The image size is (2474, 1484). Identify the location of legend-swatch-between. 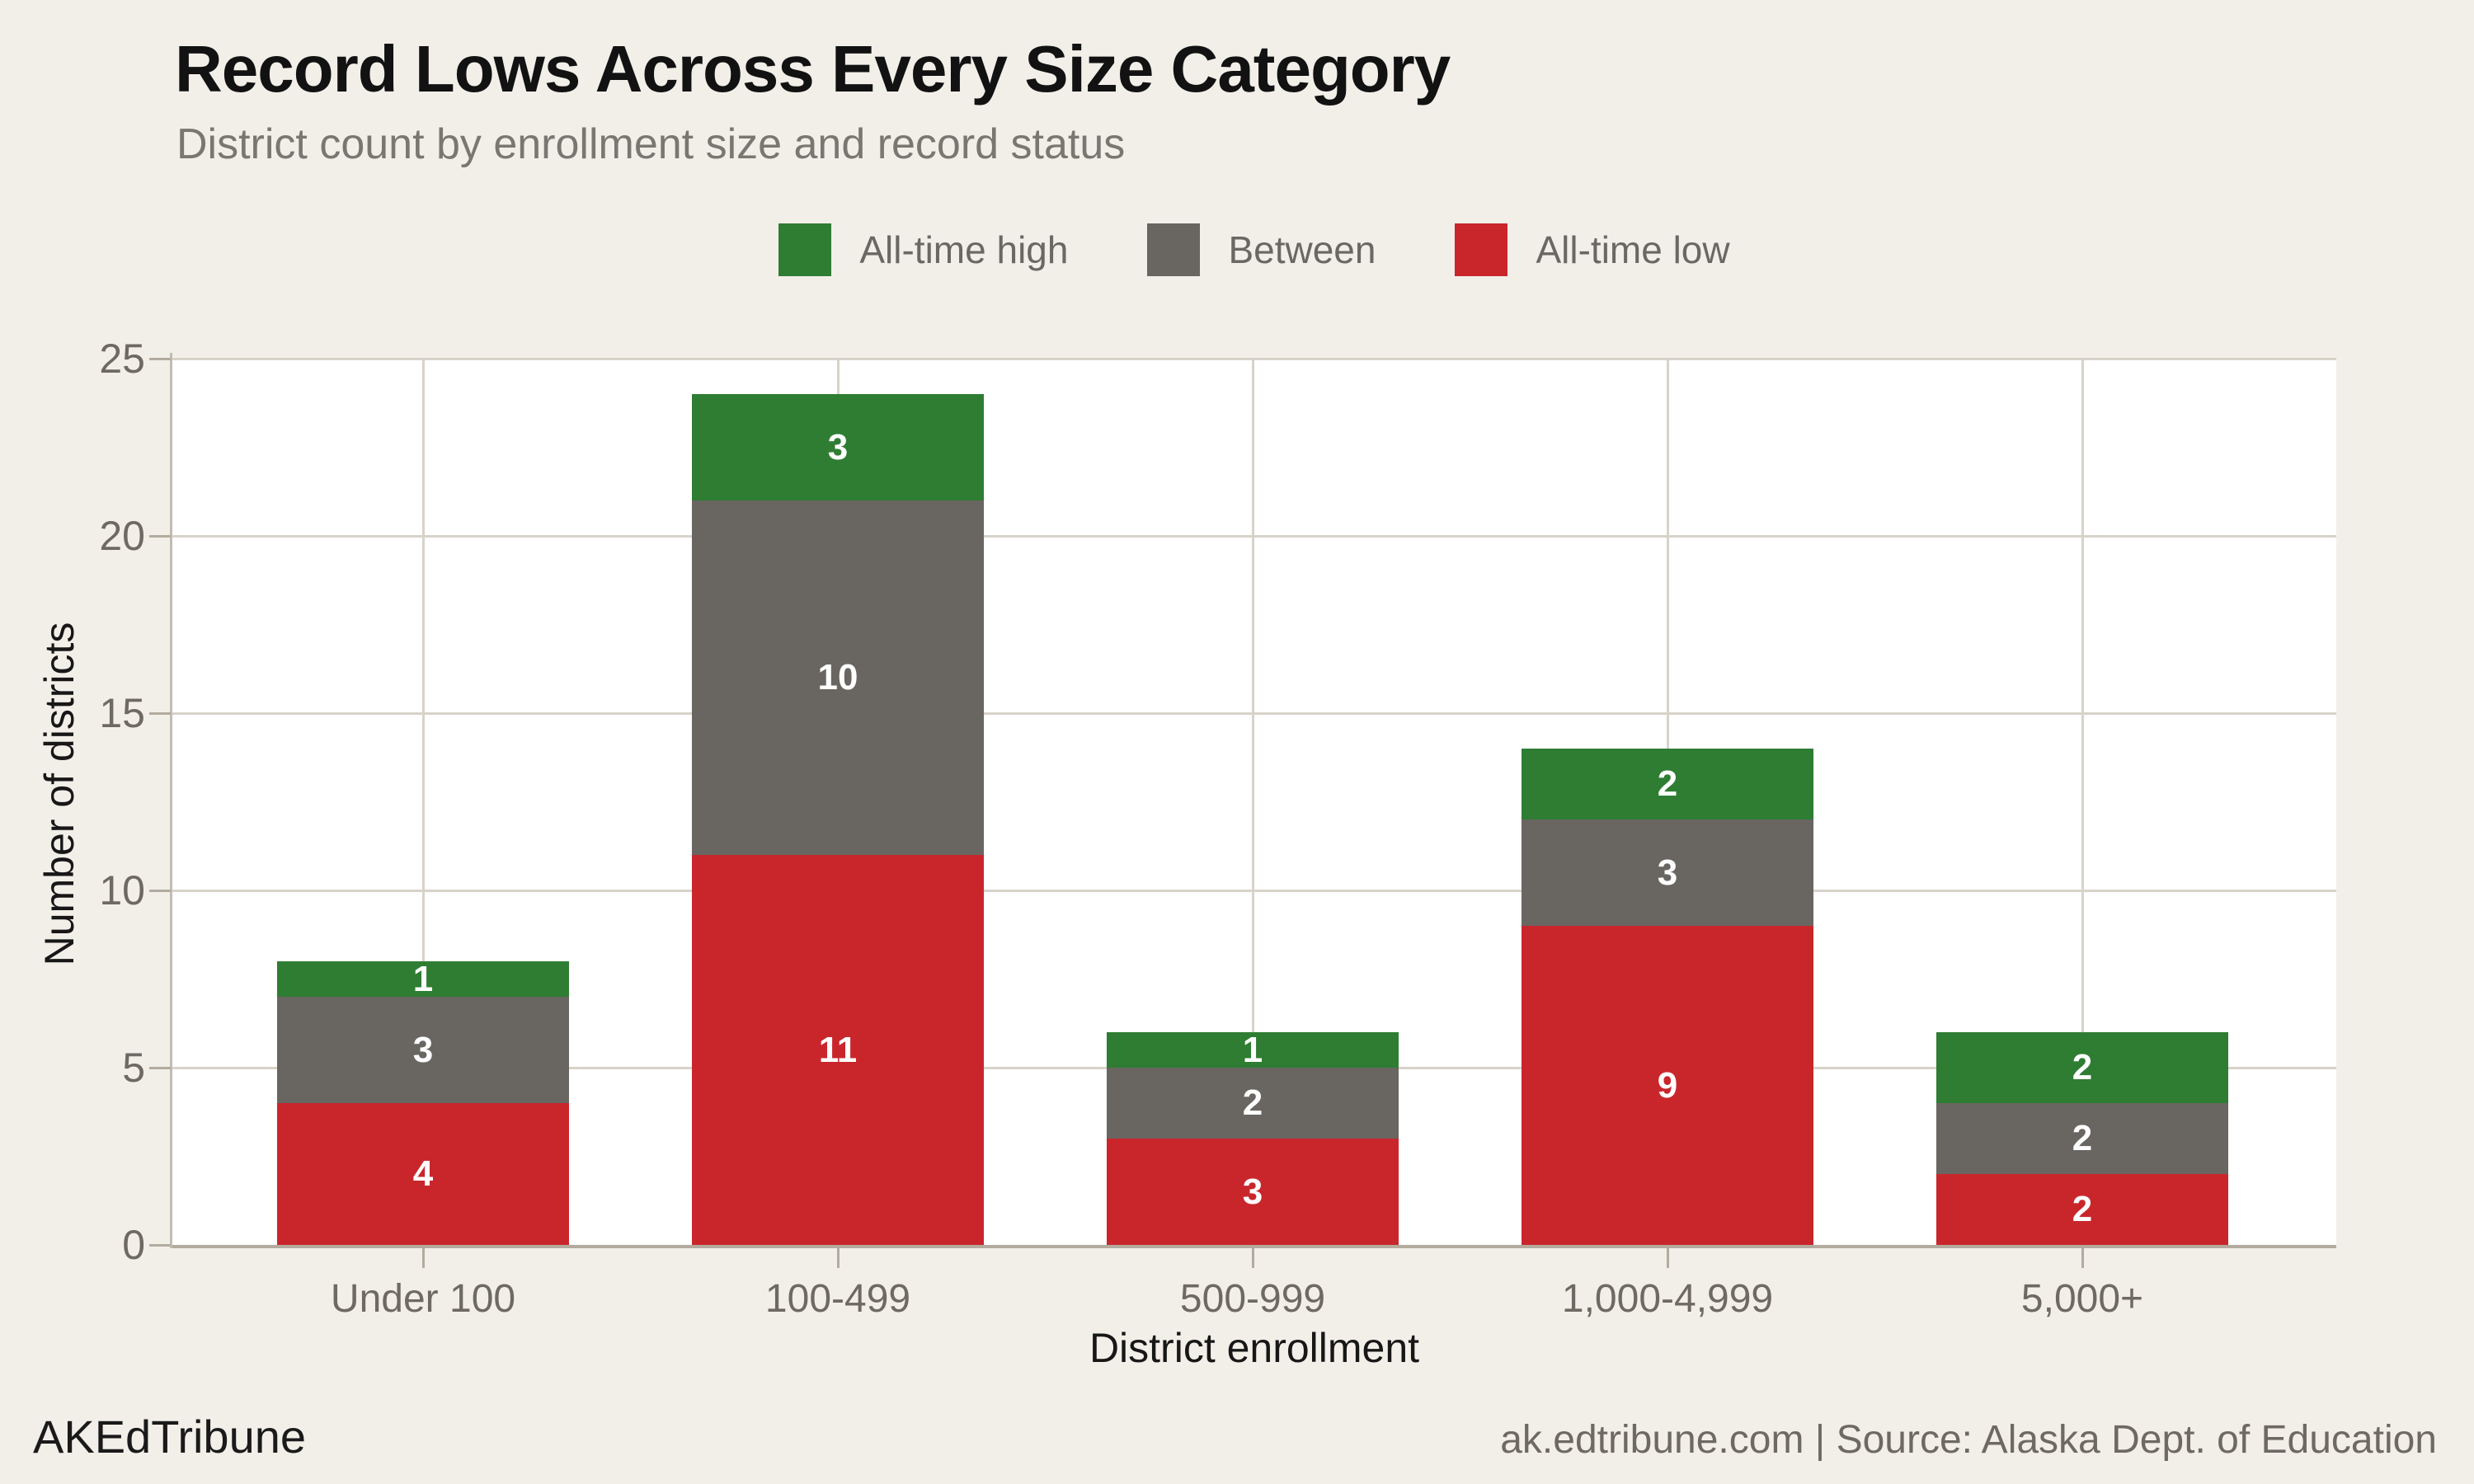
(1174, 249).